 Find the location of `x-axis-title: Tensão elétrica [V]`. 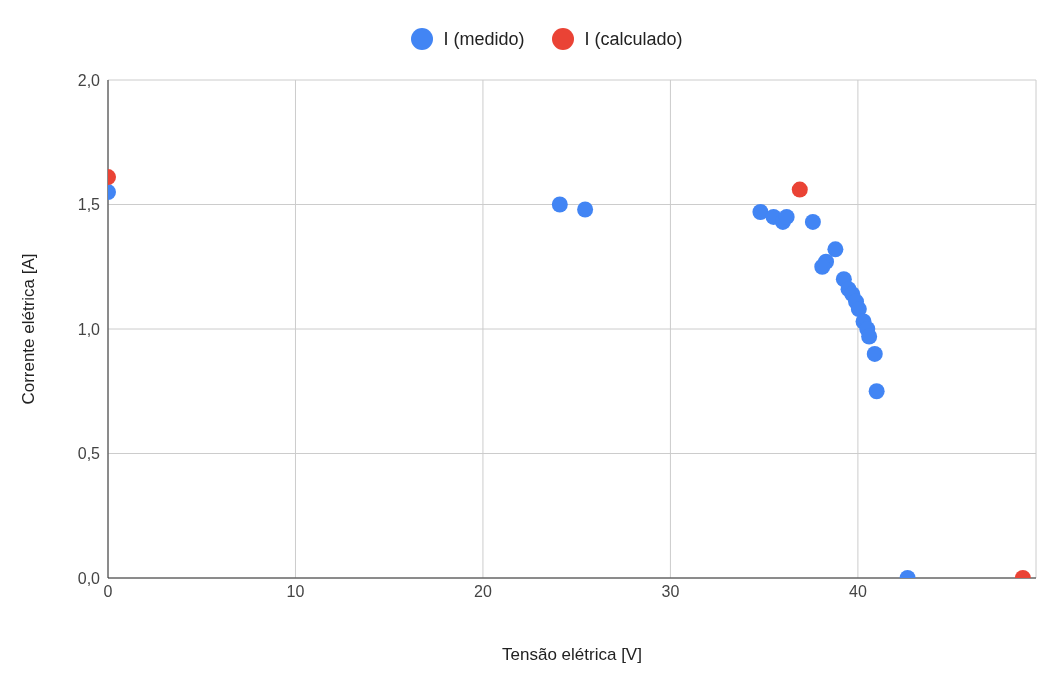

x-axis-title: Tensão elétrica [V] is located at coordinates (572, 655).